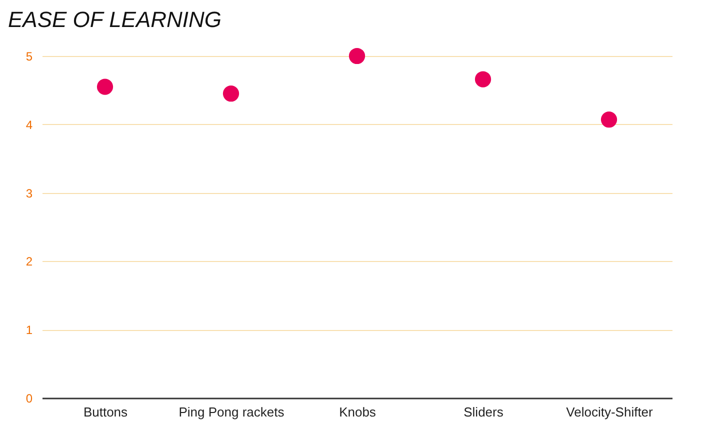 Image resolution: width=718 pixels, height=428 pixels. What do you see at coordinates (29, 57) in the screenshot?
I see `y-tick-label: 5` at bounding box center [29, 57].